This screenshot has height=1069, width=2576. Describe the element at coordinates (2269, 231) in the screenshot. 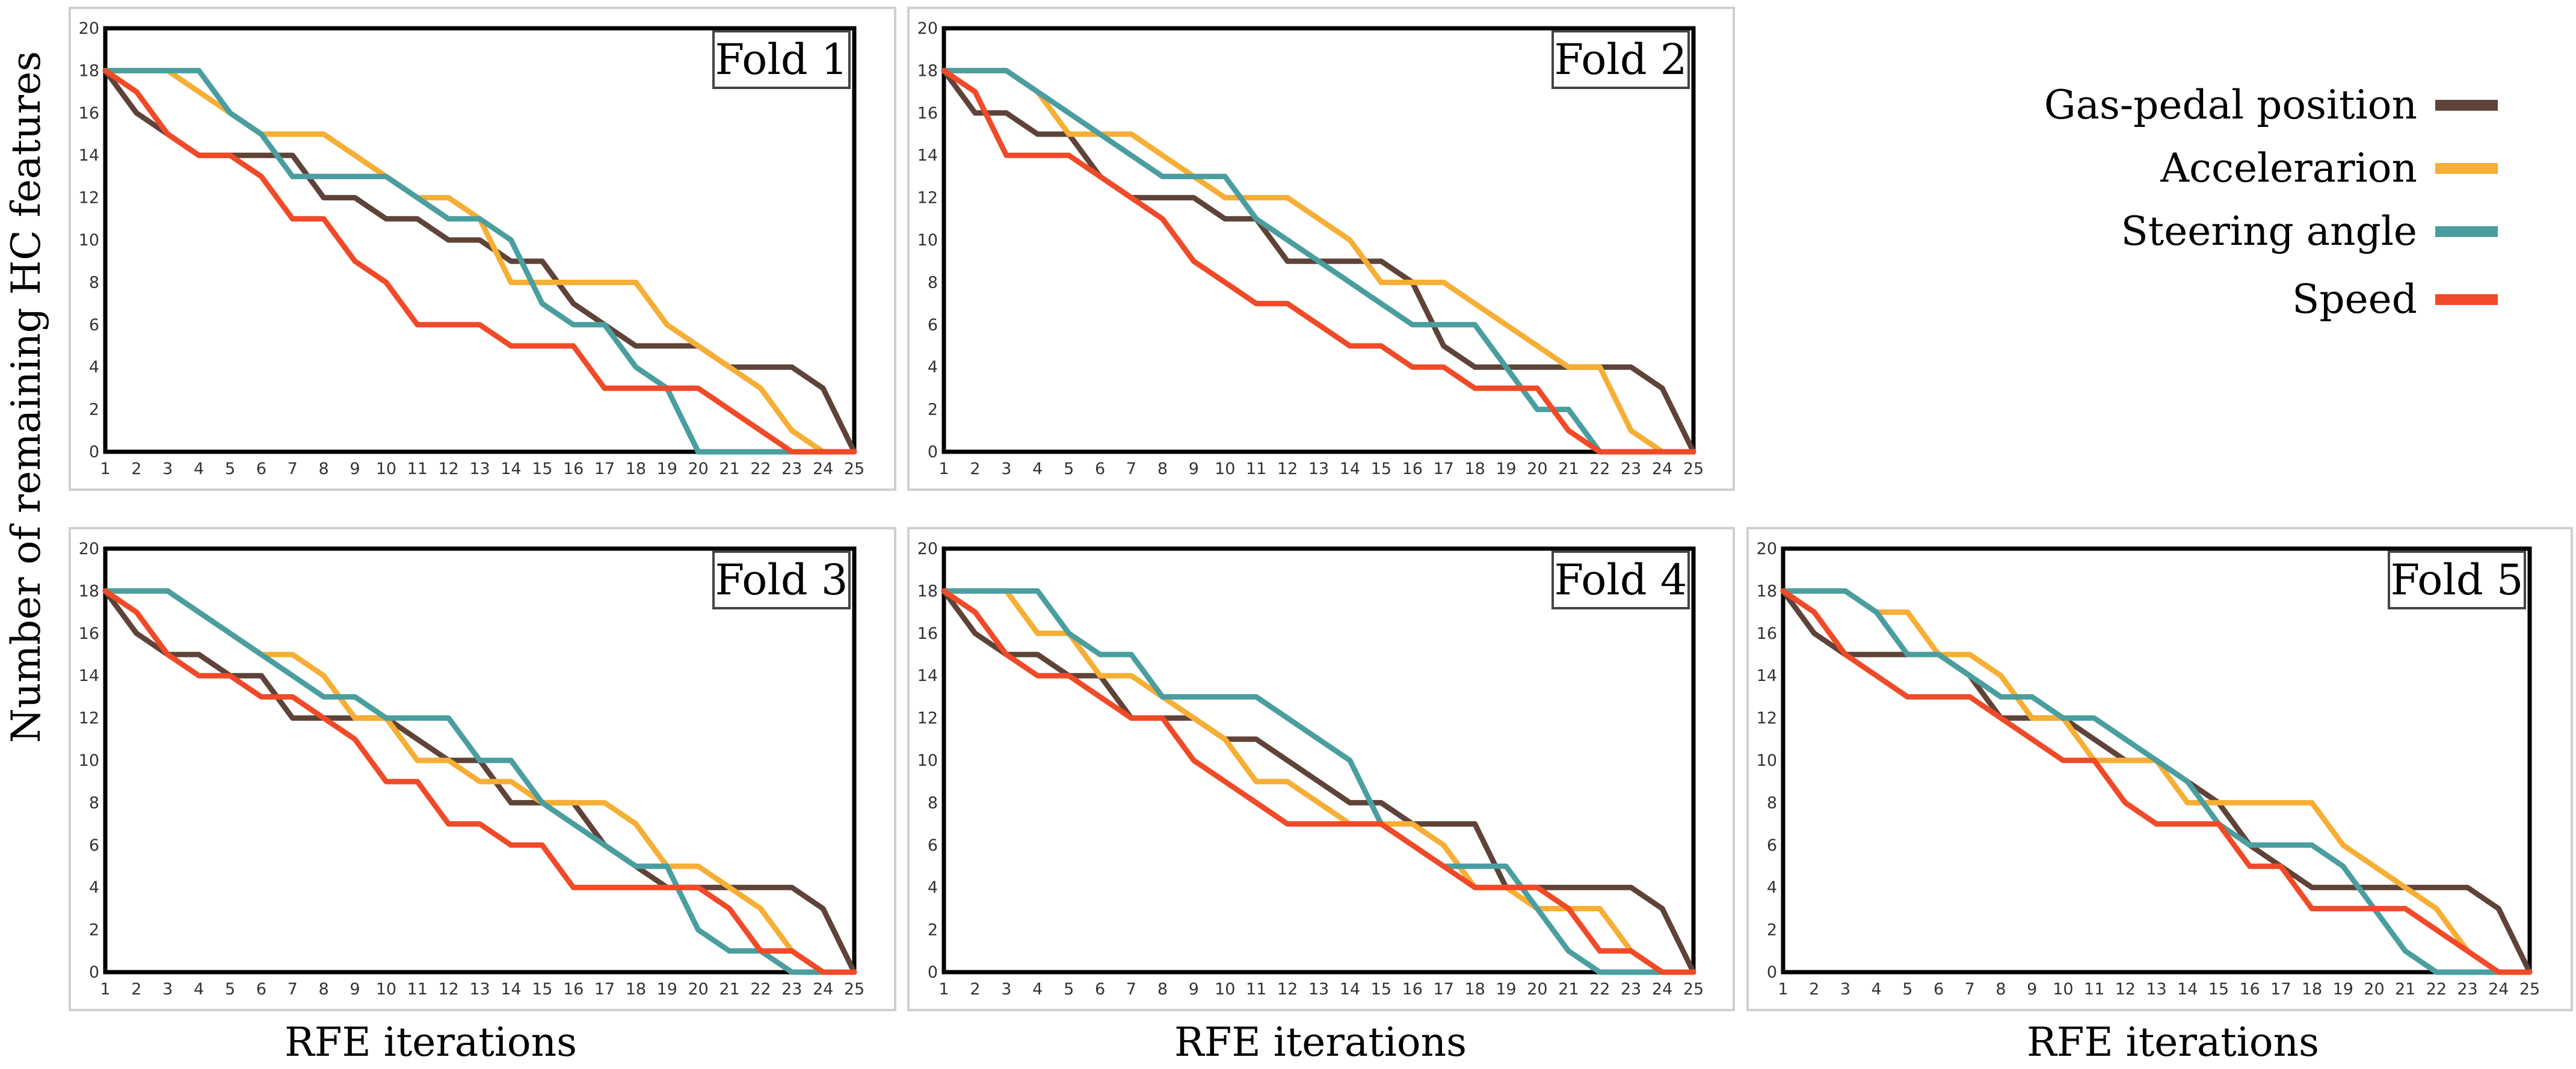

I see `legend-label: Steering angle` at that location.